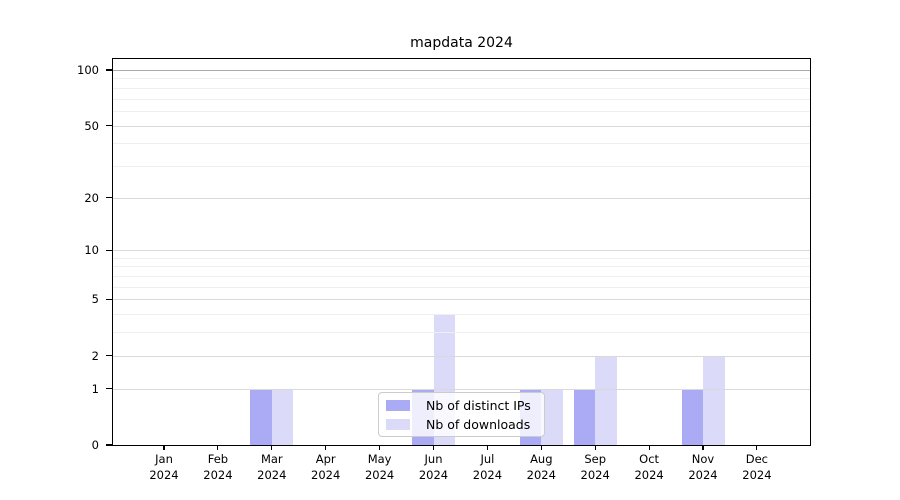 This screenshot has height=500, width=900. What do you see at coordinates (606, 400) in the screenshot?
I see `bar-downloads-sep` at bounding box center [606, 400].